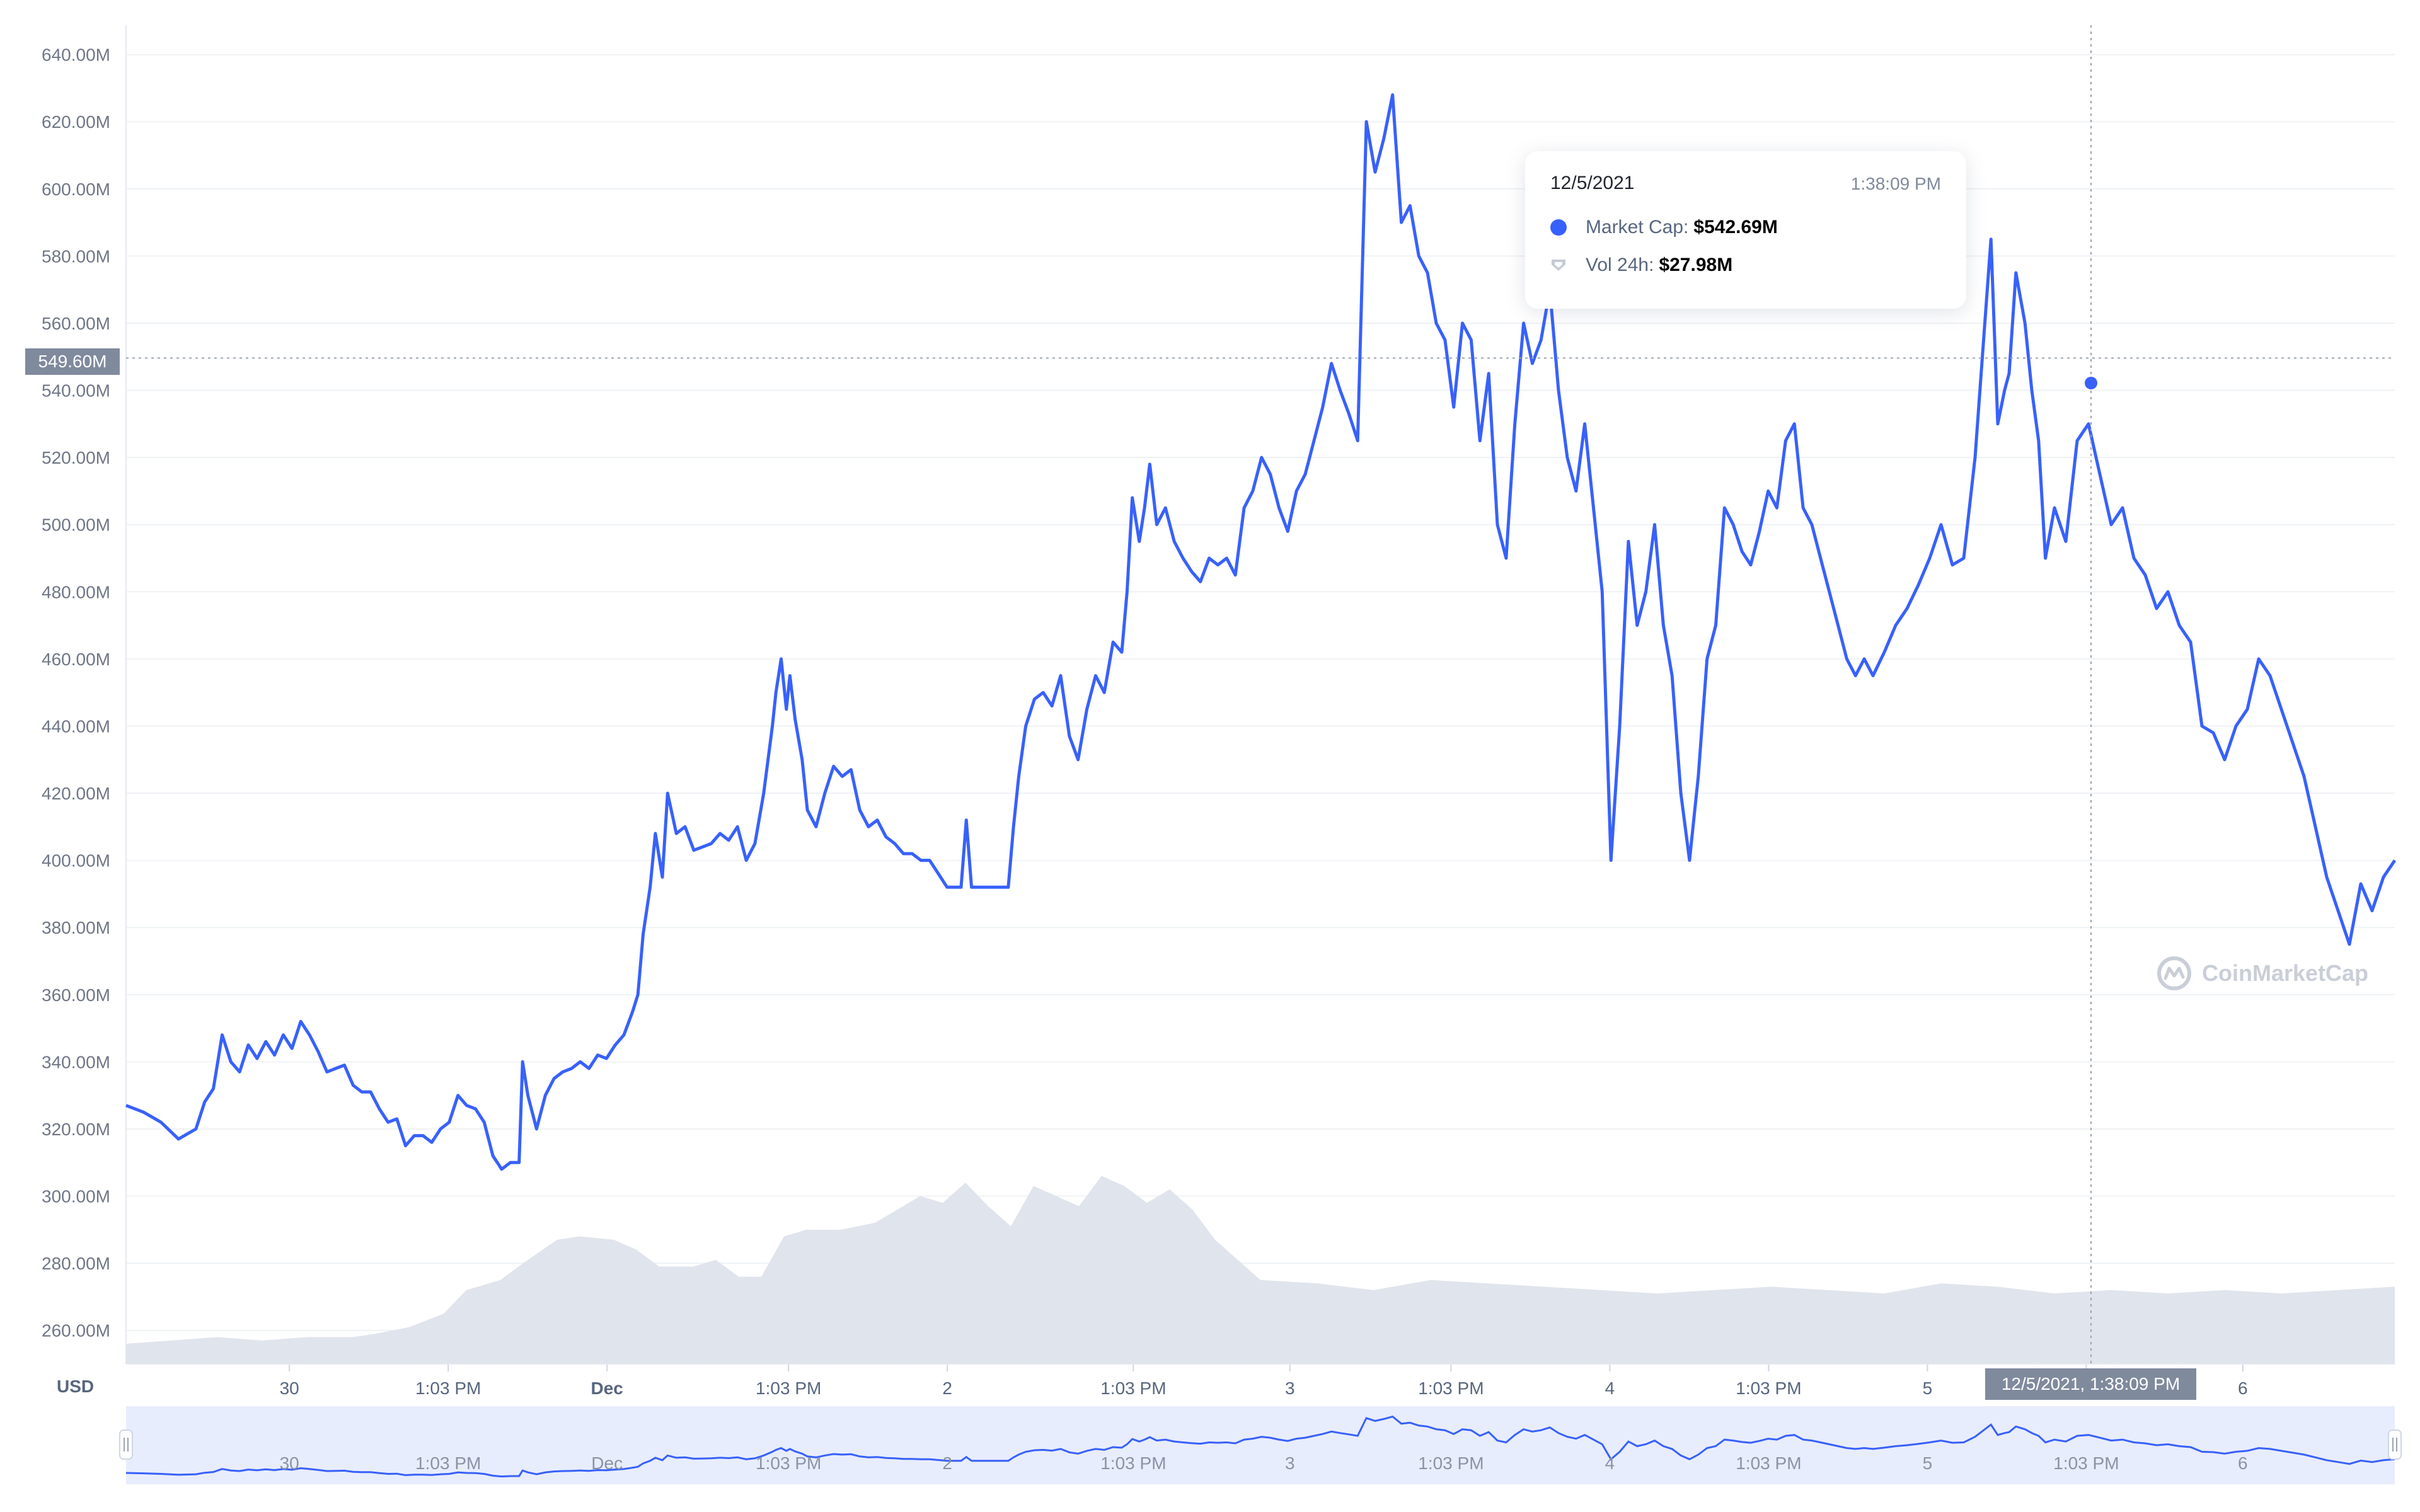 This screenshot has height=1512, width=2420. Describe the element at coordinates (76, 592) in the screenshot. I see `y-tick-label: 480.00M` at that location.